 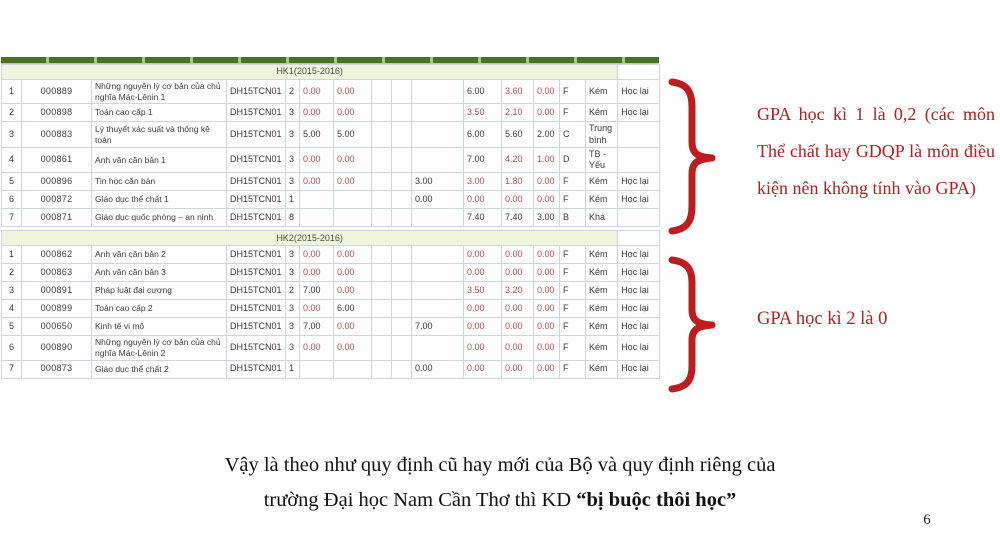 What do you see at coordinates (159, 369) in the screenshot?
I see `cell: Giáo dục thể chất 2` at bounding box center [159, 369].